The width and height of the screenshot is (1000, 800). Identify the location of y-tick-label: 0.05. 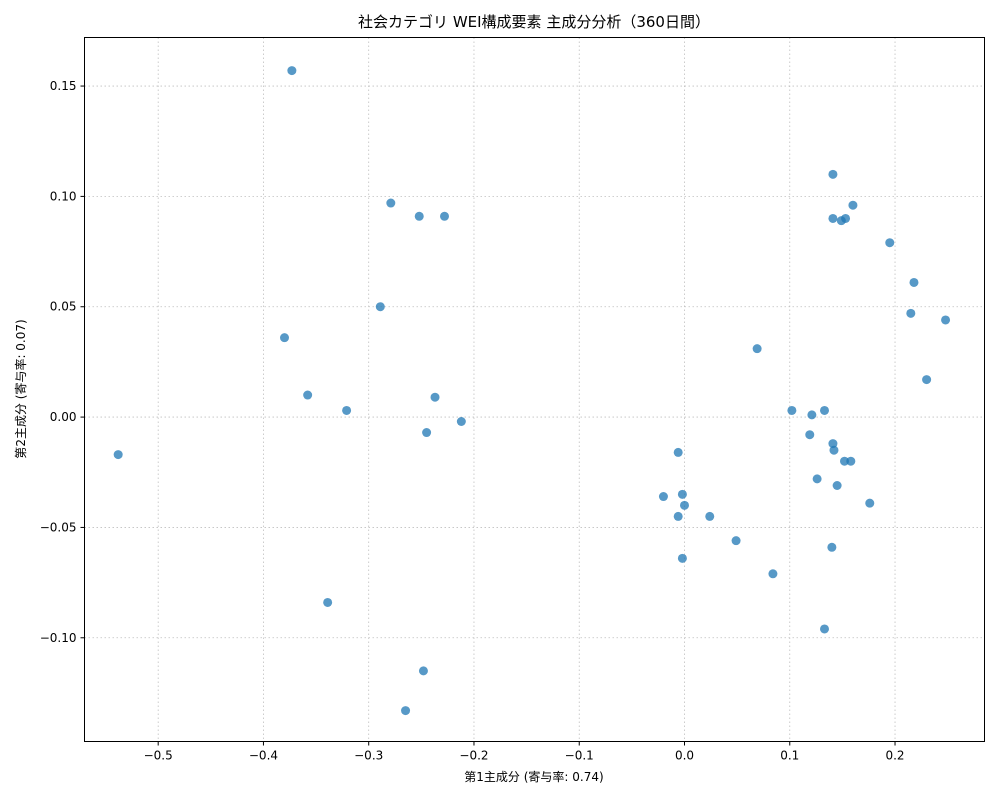
(63, 307).